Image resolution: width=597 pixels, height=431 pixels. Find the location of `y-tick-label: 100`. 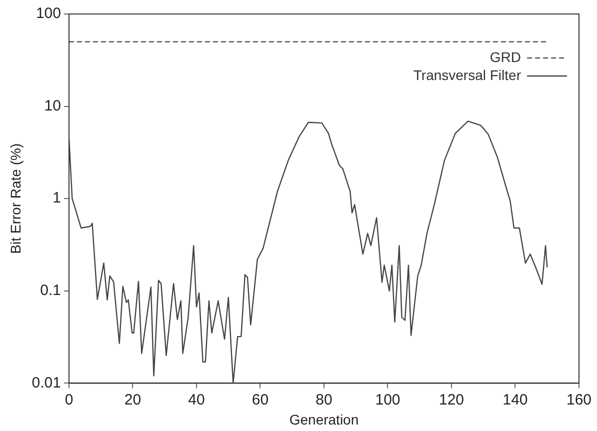

y-tick-label: 100 is located at coordinates (48, 13).